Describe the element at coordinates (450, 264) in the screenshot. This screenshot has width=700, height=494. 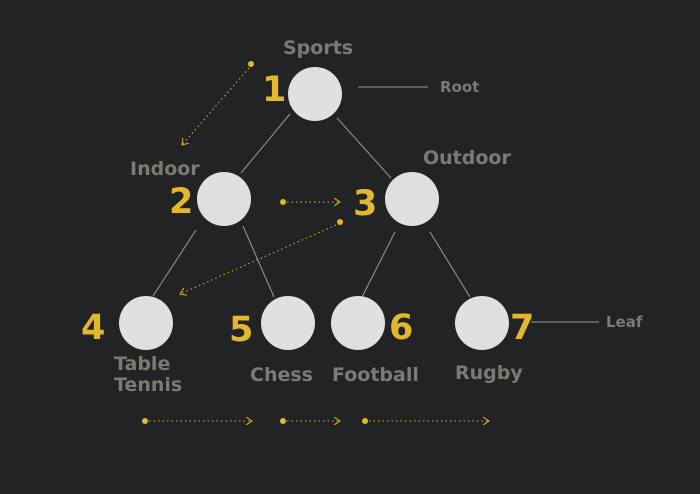
I see `edge-outdoor-rugby` at that location.